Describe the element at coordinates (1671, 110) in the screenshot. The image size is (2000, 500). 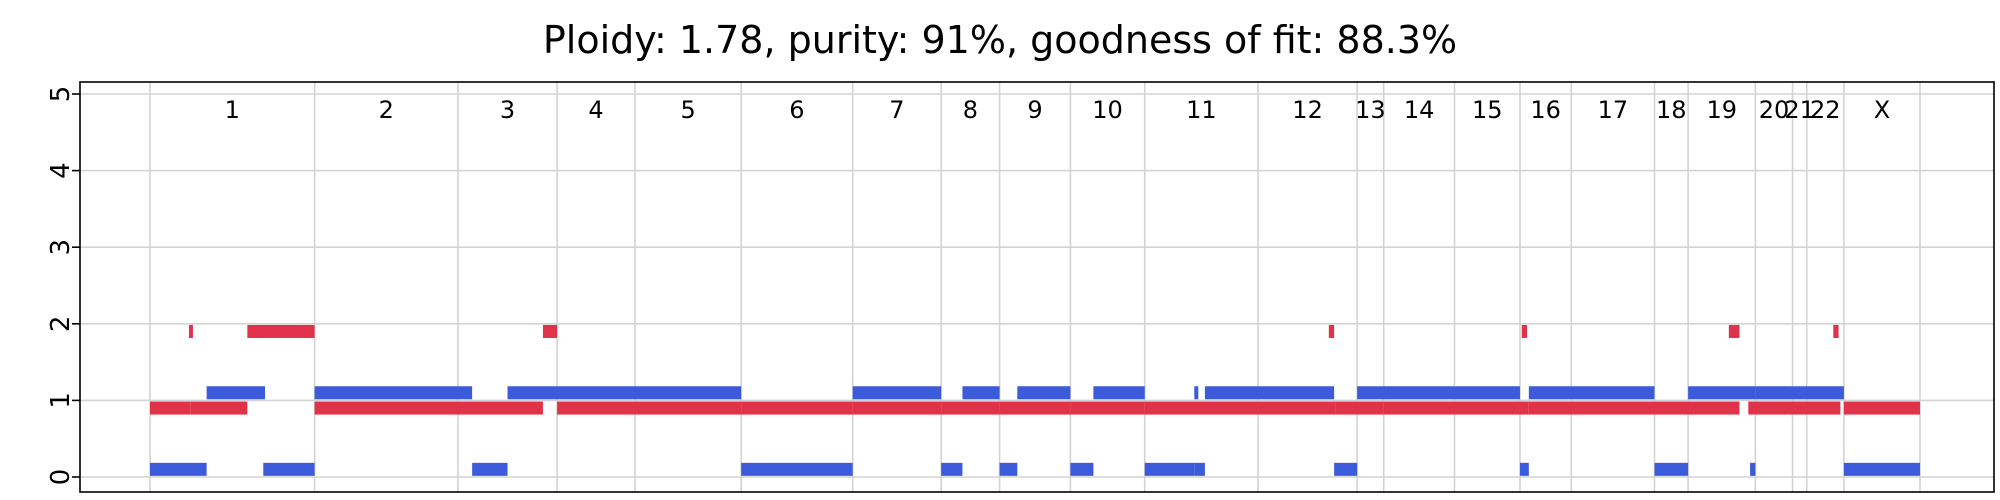
I see `chromosome-label: 18` at that location.